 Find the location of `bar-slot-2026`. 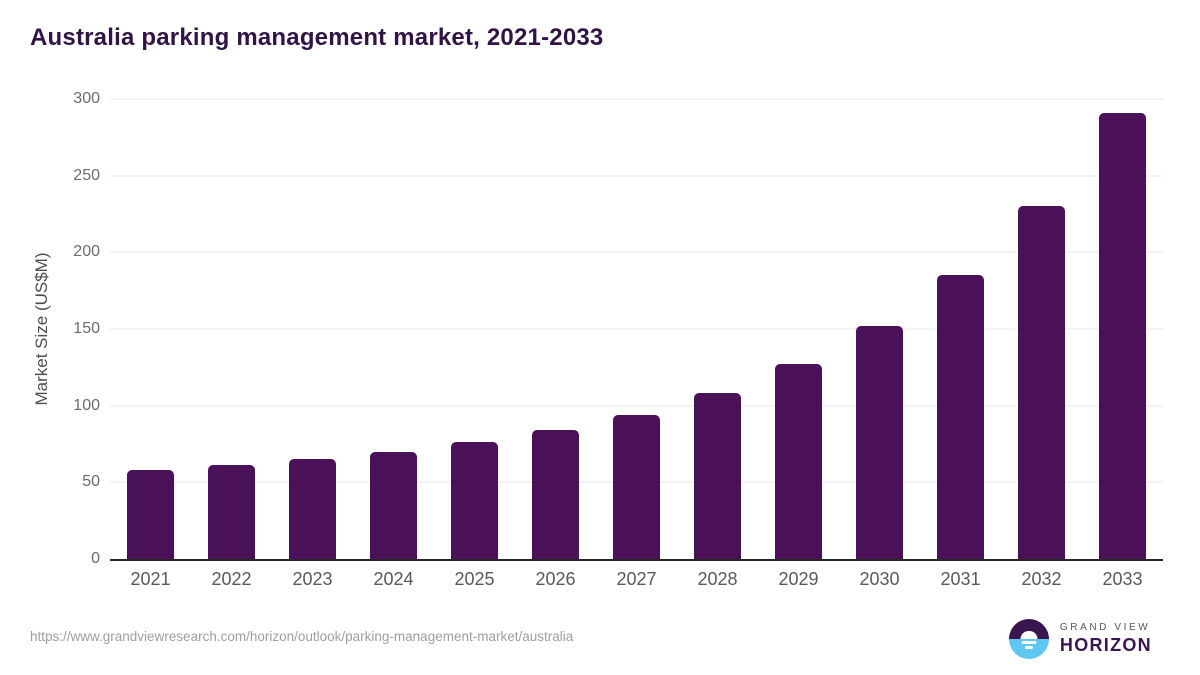

bar-slot-2026 is located at coordinates (555, 329).